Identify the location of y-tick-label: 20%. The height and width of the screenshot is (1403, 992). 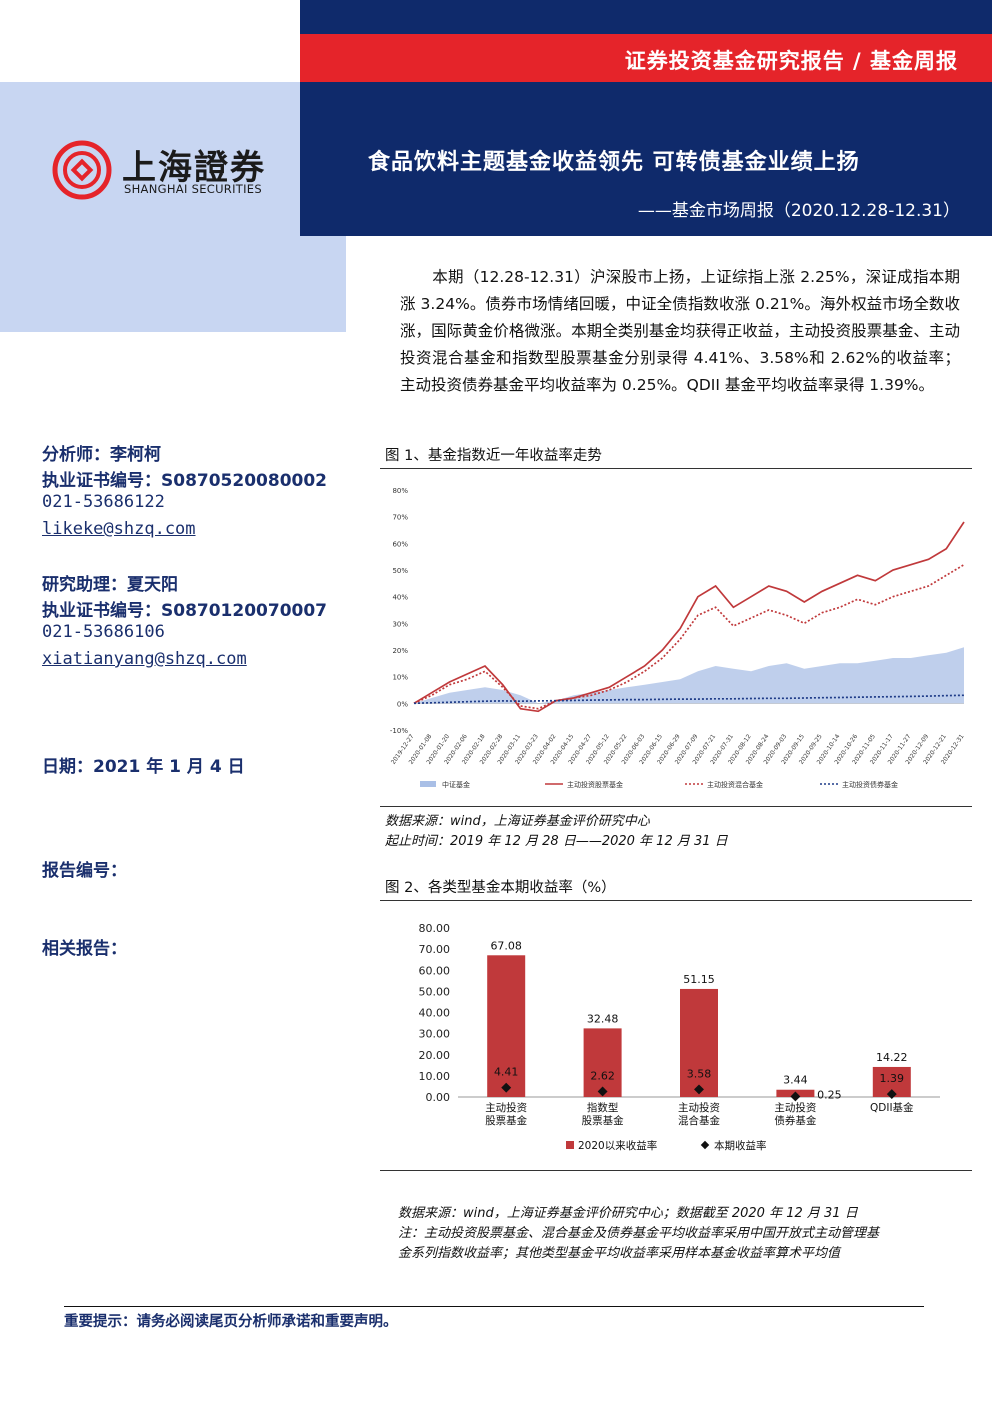
(400, 651).